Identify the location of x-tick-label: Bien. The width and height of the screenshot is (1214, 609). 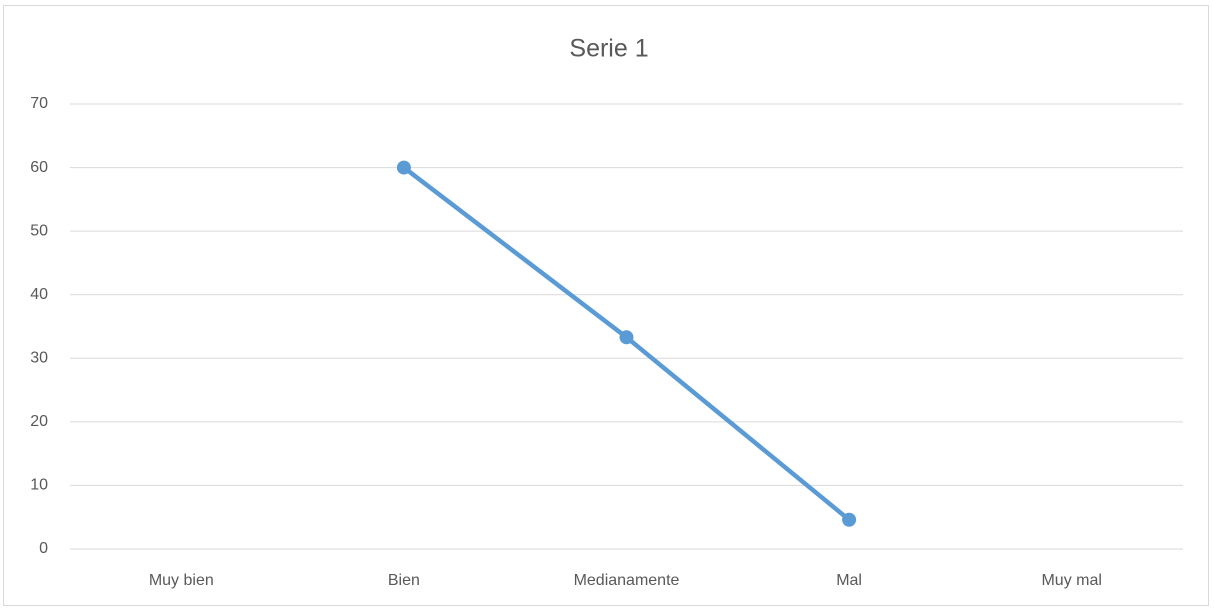
(404, 580).